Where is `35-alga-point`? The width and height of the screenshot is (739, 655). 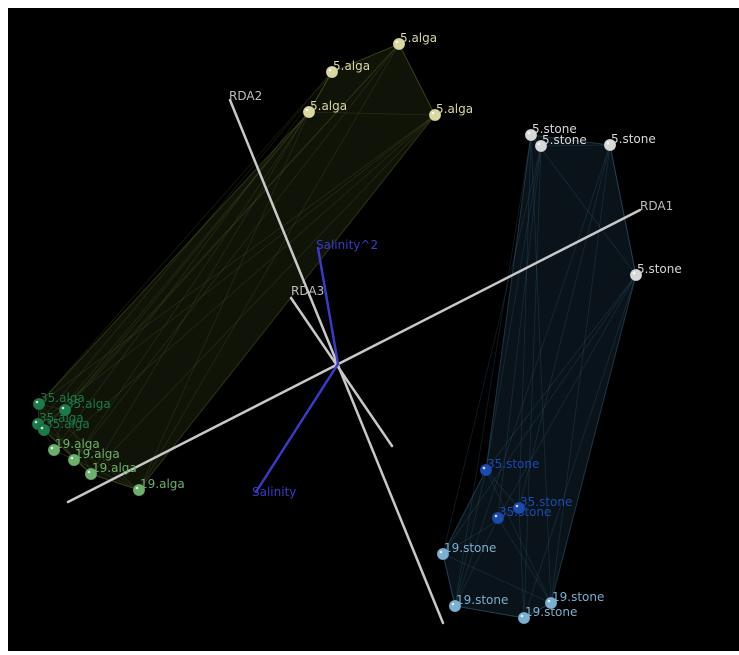
35-alga-point is located at coordinates (39, 404).